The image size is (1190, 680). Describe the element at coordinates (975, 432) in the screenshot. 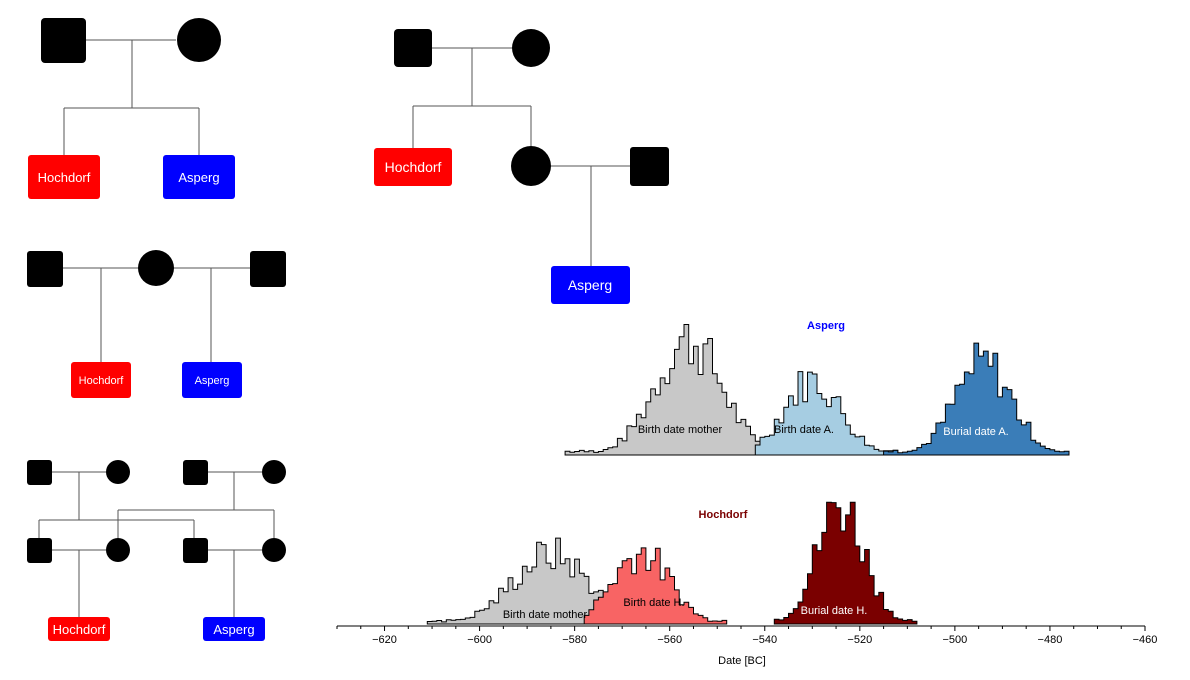

I see `series-label-asperg-burial: Burial date A.` at that location.